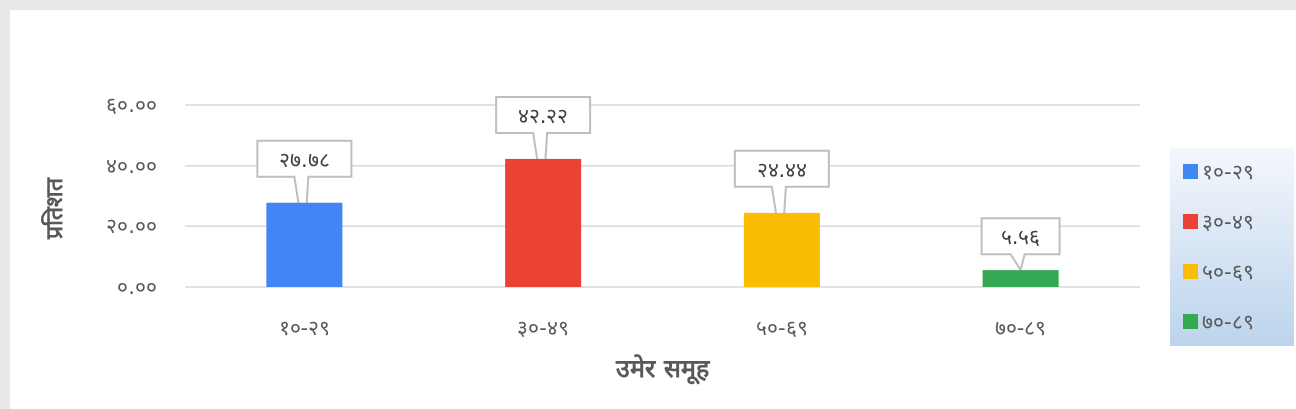 Image resolution: width=1296 pixels, height=409 pixels. Describe the element at coordinates (131, 226) in the screenshot. I see `y-tick-label: २०.००` at that location.